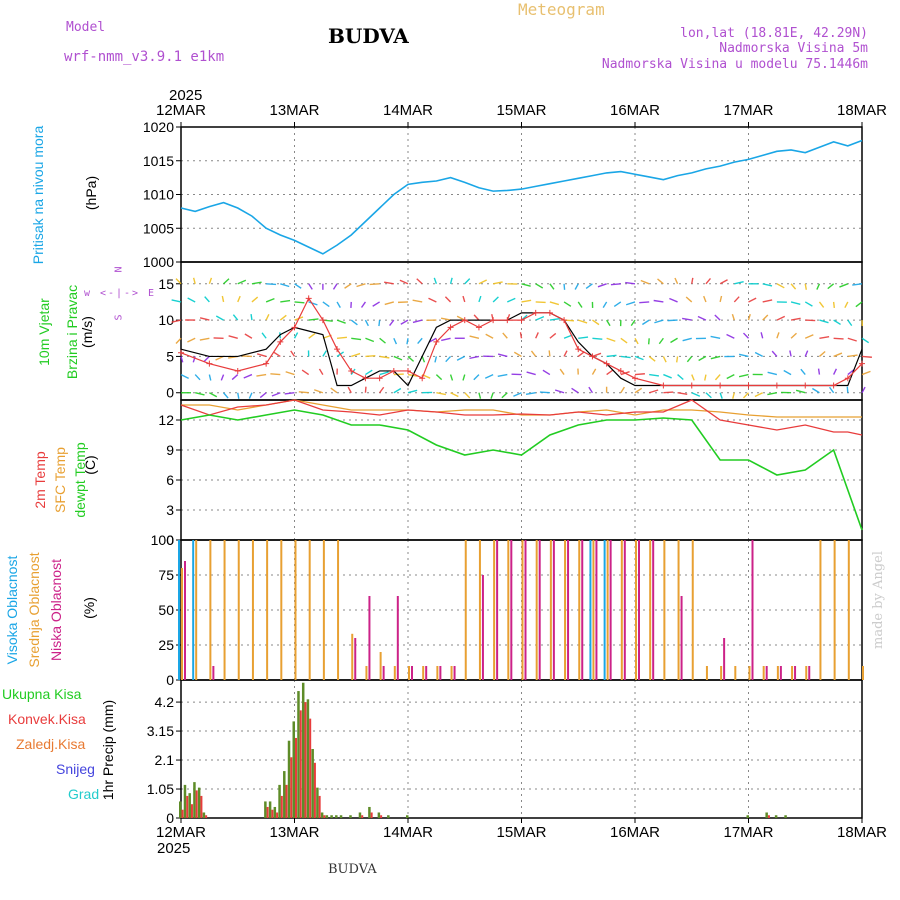 The height and width of the screenshot is (900, 900). I want to click on y-tick-label: 10, so click(166, 320).